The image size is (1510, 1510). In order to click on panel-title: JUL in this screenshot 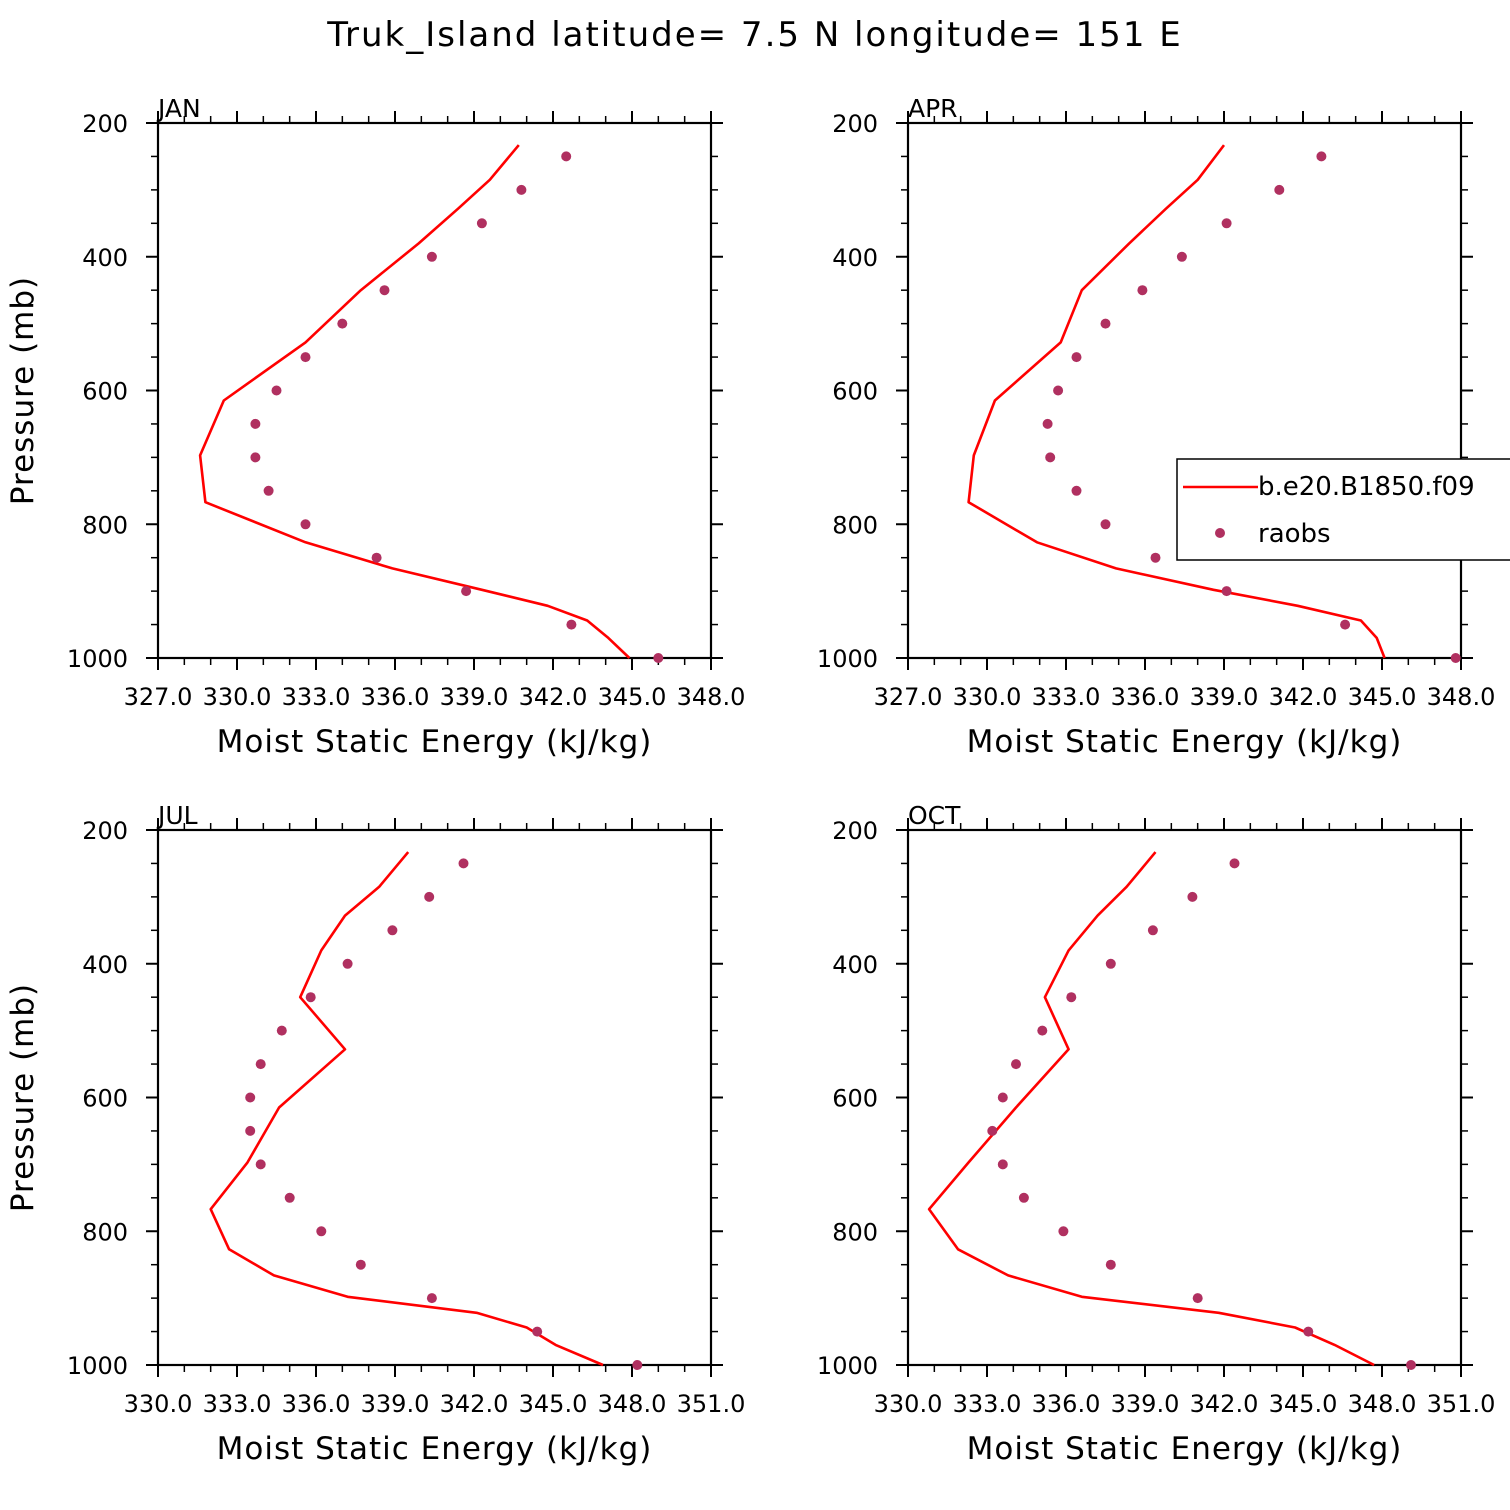, I will do `click(177, 815)`.